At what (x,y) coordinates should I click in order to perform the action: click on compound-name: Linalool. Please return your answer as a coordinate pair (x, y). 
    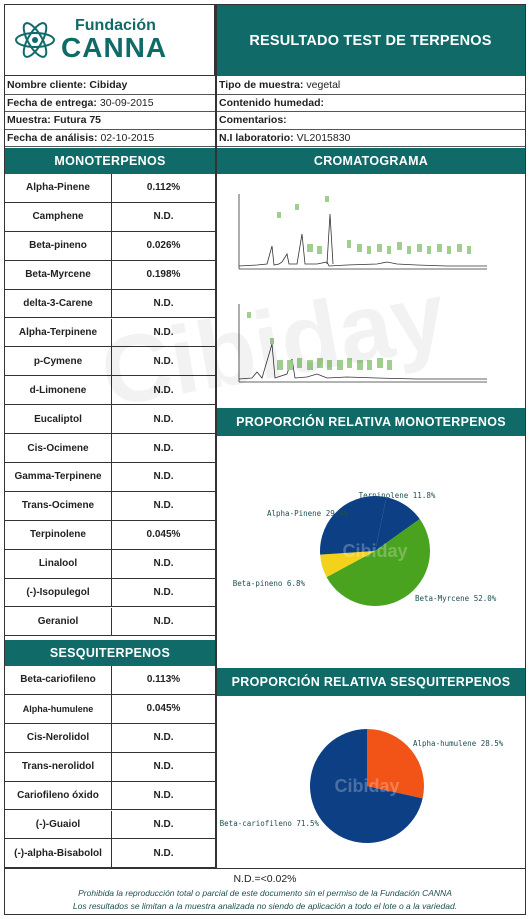
    Looking at the image, I should click on (58, 563).